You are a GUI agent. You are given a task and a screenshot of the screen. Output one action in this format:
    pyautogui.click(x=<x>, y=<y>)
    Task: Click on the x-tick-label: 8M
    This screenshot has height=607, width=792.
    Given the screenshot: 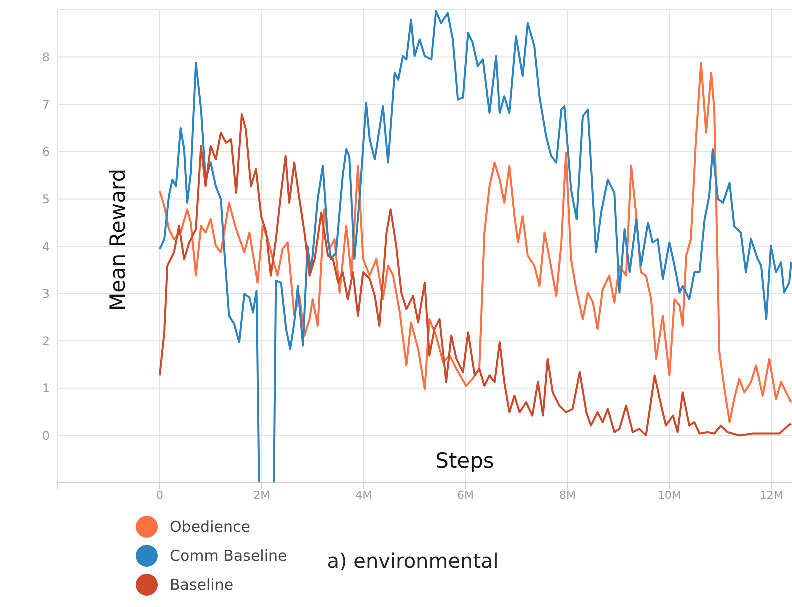 What is the action you would take?
    pyautogui.click(x=567, y=495)
    